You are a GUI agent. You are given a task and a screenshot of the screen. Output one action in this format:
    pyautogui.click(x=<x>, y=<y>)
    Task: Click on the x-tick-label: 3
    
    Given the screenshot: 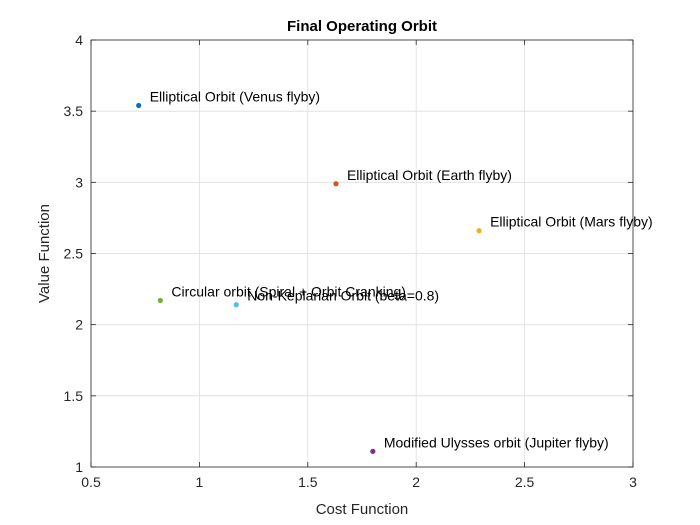 What is the action you would take?
    pyautogui.click(x=633, y=482)
    